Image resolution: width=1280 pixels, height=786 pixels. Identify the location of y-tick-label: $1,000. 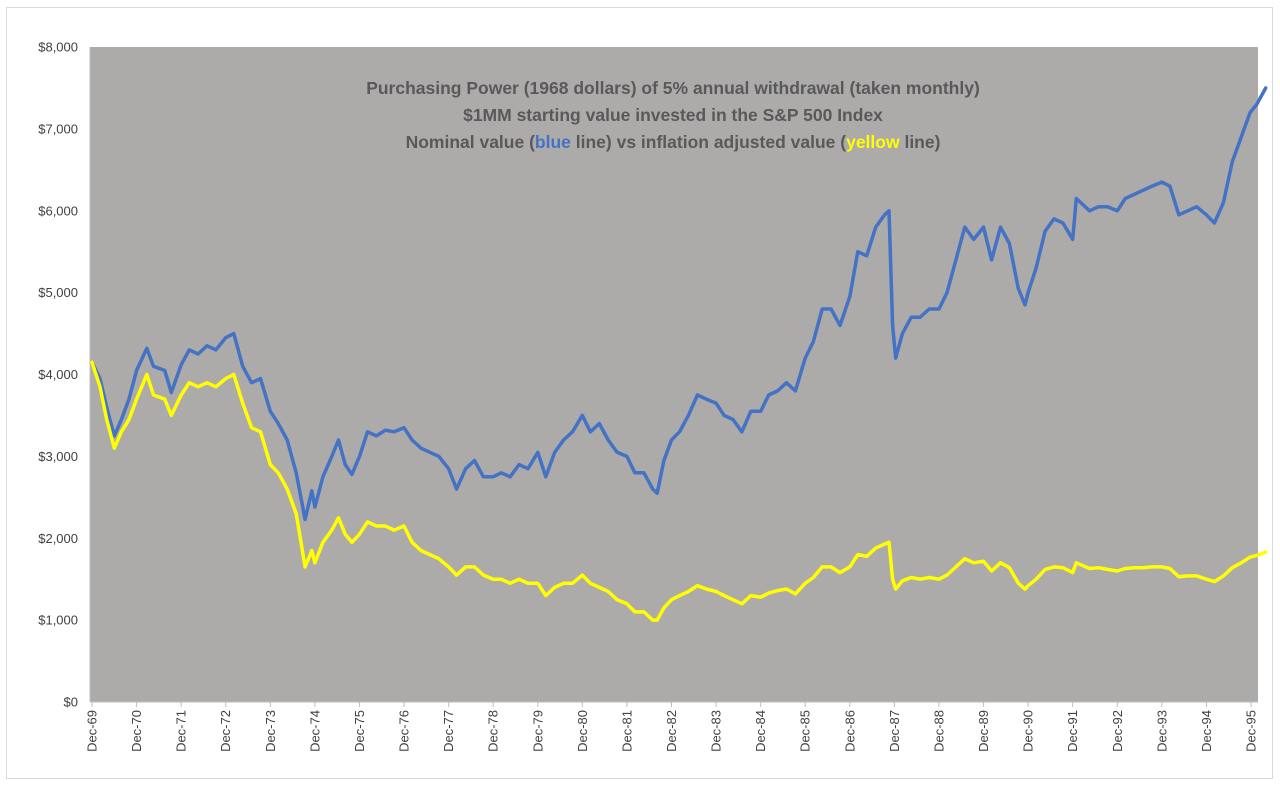
(58, 620).